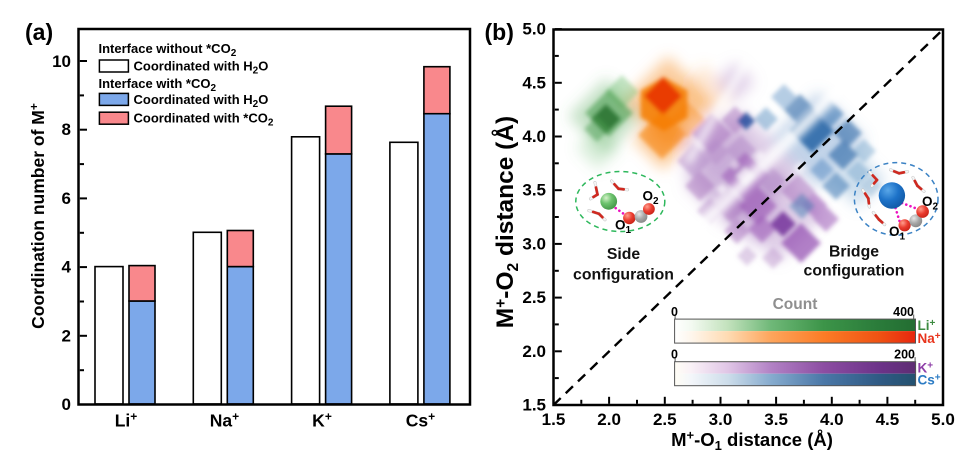  I want to click on svg-text: Coordinated with *CO2, so click(204, 120).